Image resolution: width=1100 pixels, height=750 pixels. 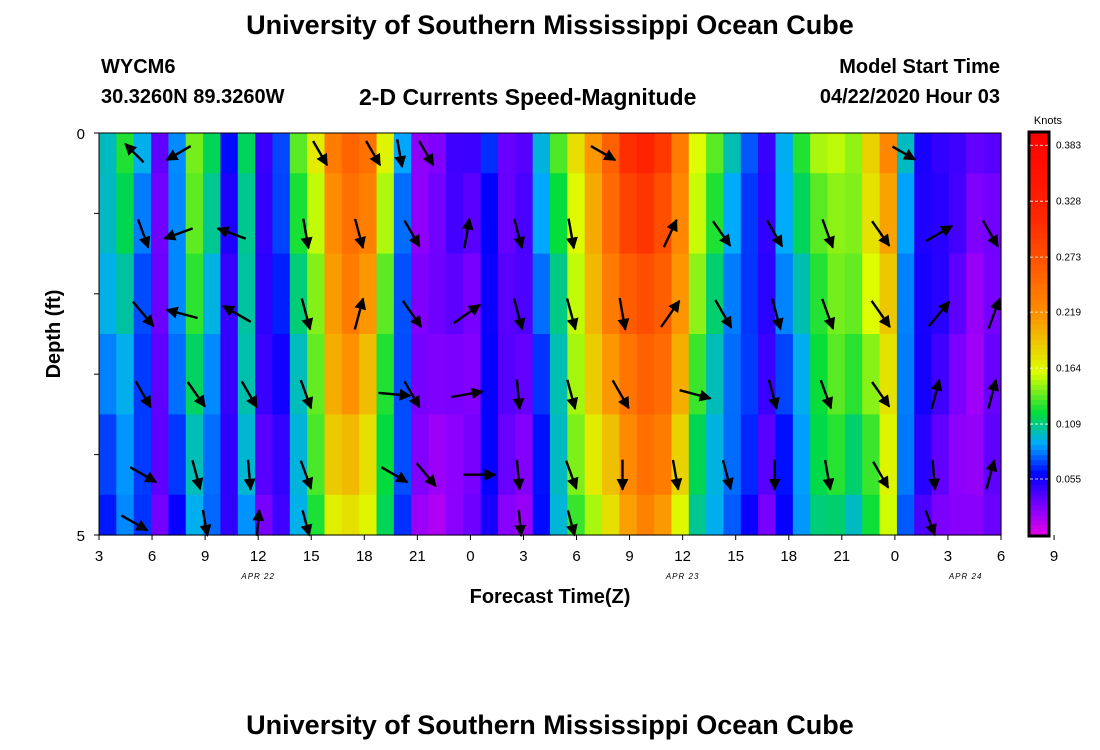 What do you see at coordinates (1068, 258) in the screenshot?
I see `colorbar-tick-label: 0.273` at bounding box center [1068, 258].